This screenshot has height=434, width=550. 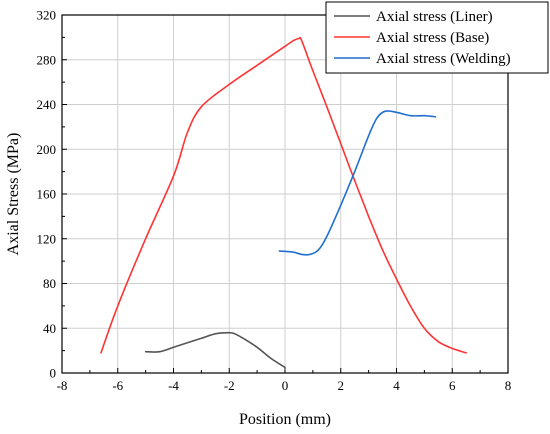 What do you see at coordinates (432, 38) in the screenshot?
I see `legend-label: Axial stress (Base)` at bounding box center [432, 38].